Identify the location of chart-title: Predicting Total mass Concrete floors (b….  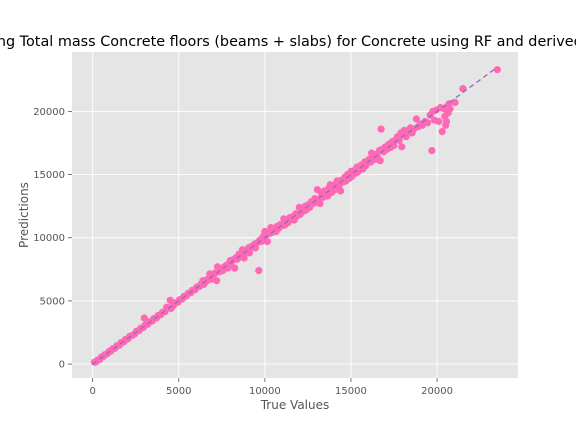
(288, 42).